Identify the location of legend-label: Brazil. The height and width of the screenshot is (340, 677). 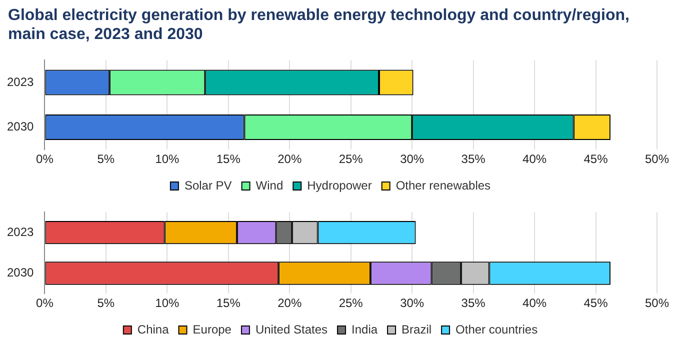
(417, 329).